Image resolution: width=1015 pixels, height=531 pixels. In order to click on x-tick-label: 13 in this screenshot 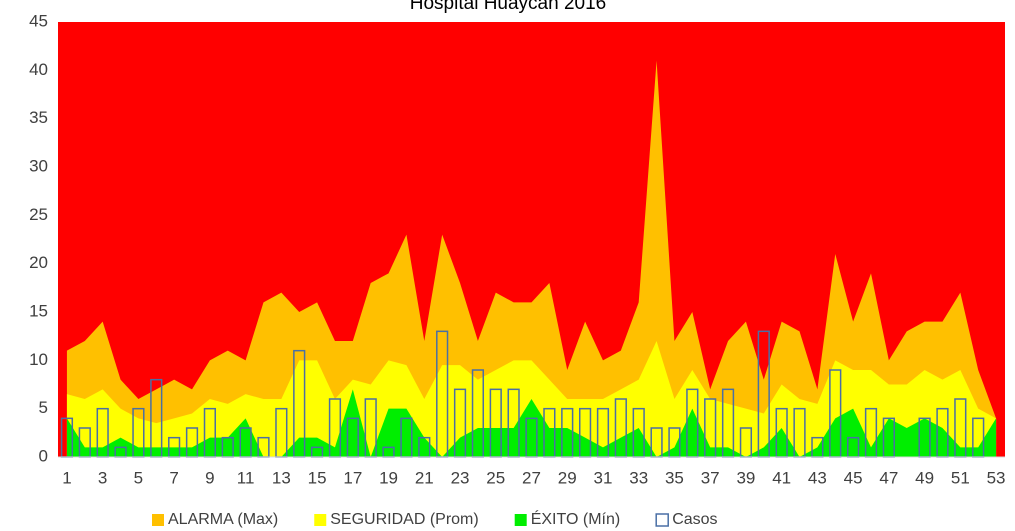, I will do `click(281, 477)`.